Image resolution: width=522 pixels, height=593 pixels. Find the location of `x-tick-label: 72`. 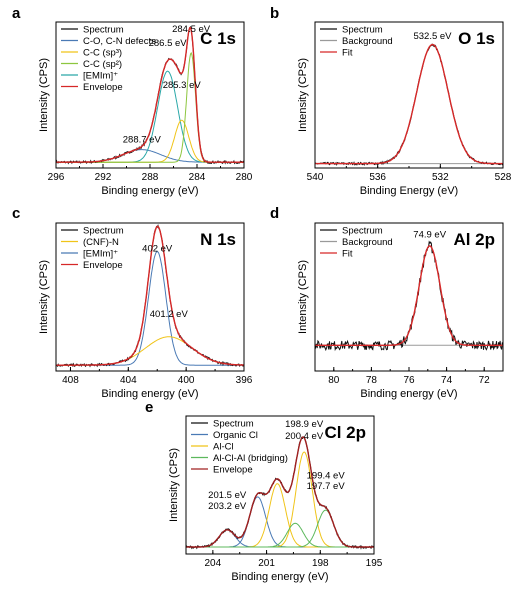

x-tick-label: 72 is located at coordinates (485, 380).